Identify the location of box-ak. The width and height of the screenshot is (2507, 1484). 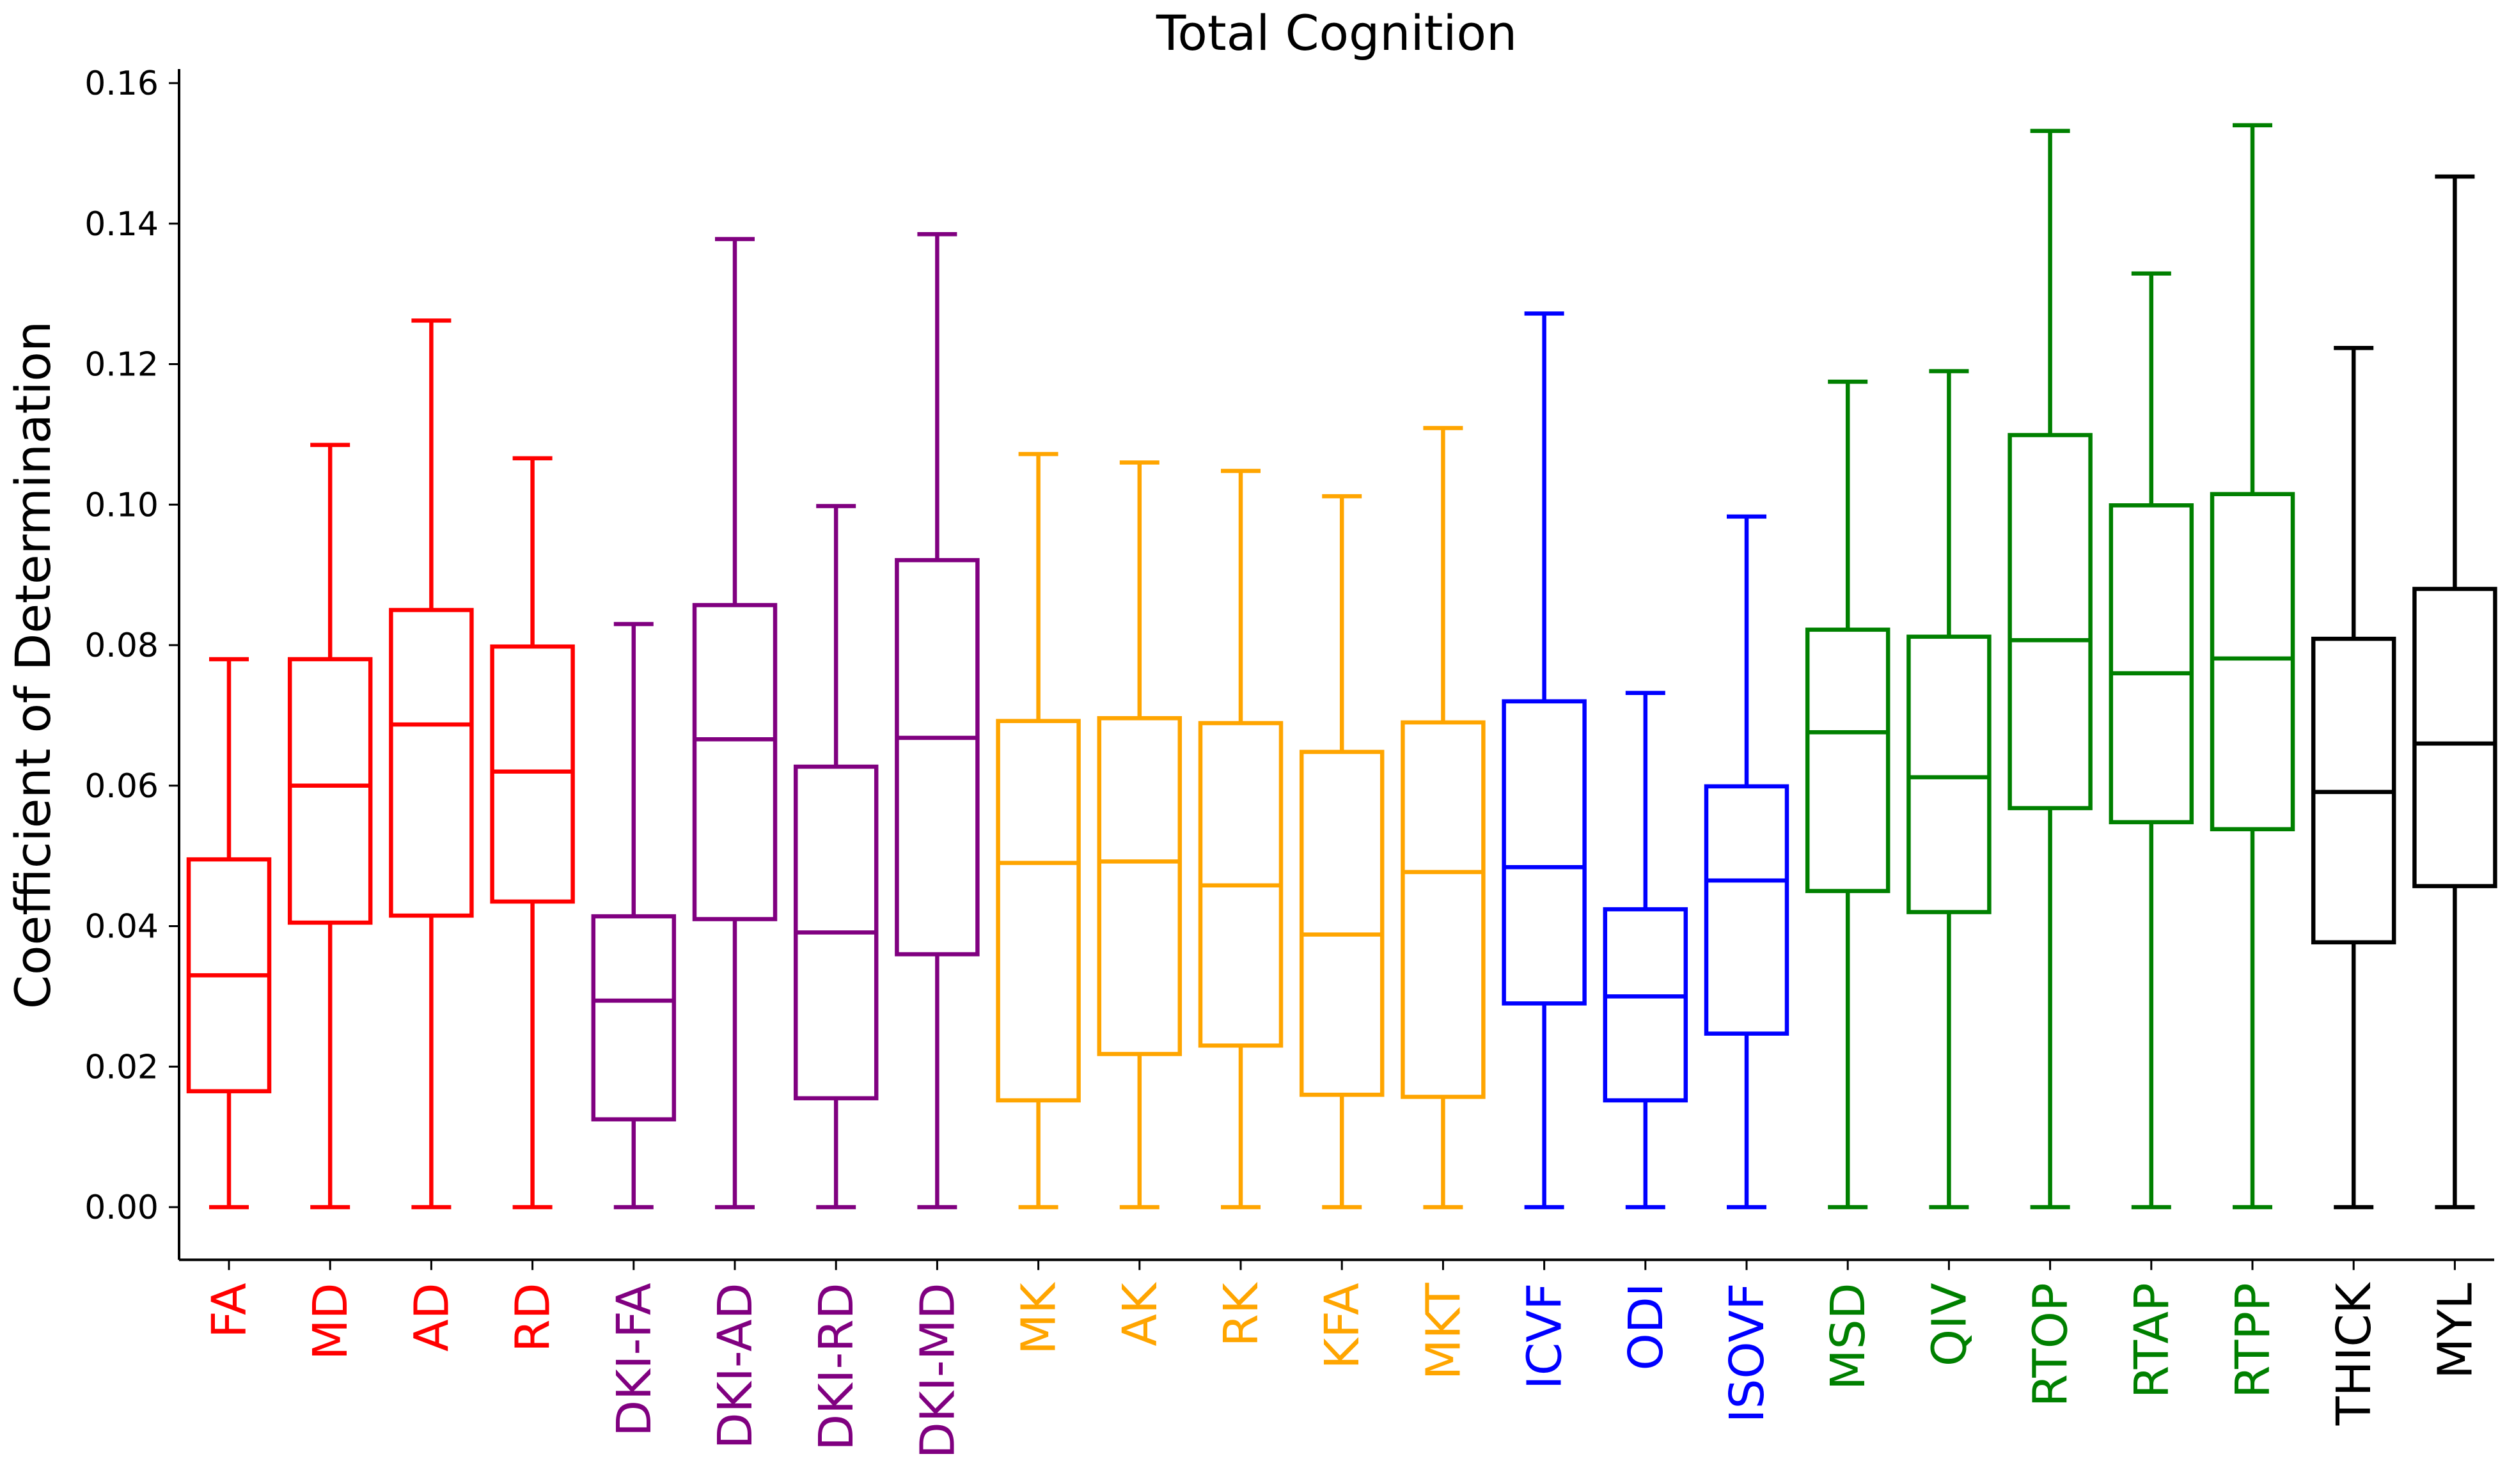
(1140, 835).